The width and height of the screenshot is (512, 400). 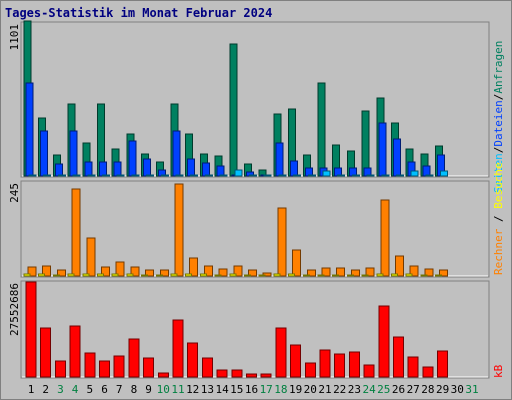 I want to click on y-max-label: 27552686, so click(x=14, y=309).